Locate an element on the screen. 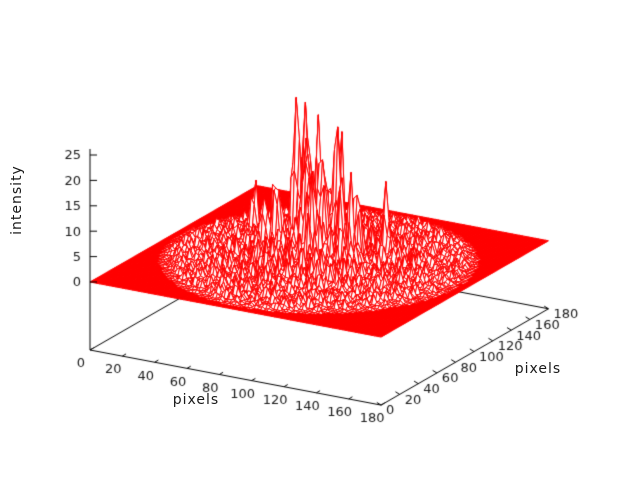 The width and height of the screenshot is (640, 480). x-axis-label: pixels is located at coordinates (196, 400).